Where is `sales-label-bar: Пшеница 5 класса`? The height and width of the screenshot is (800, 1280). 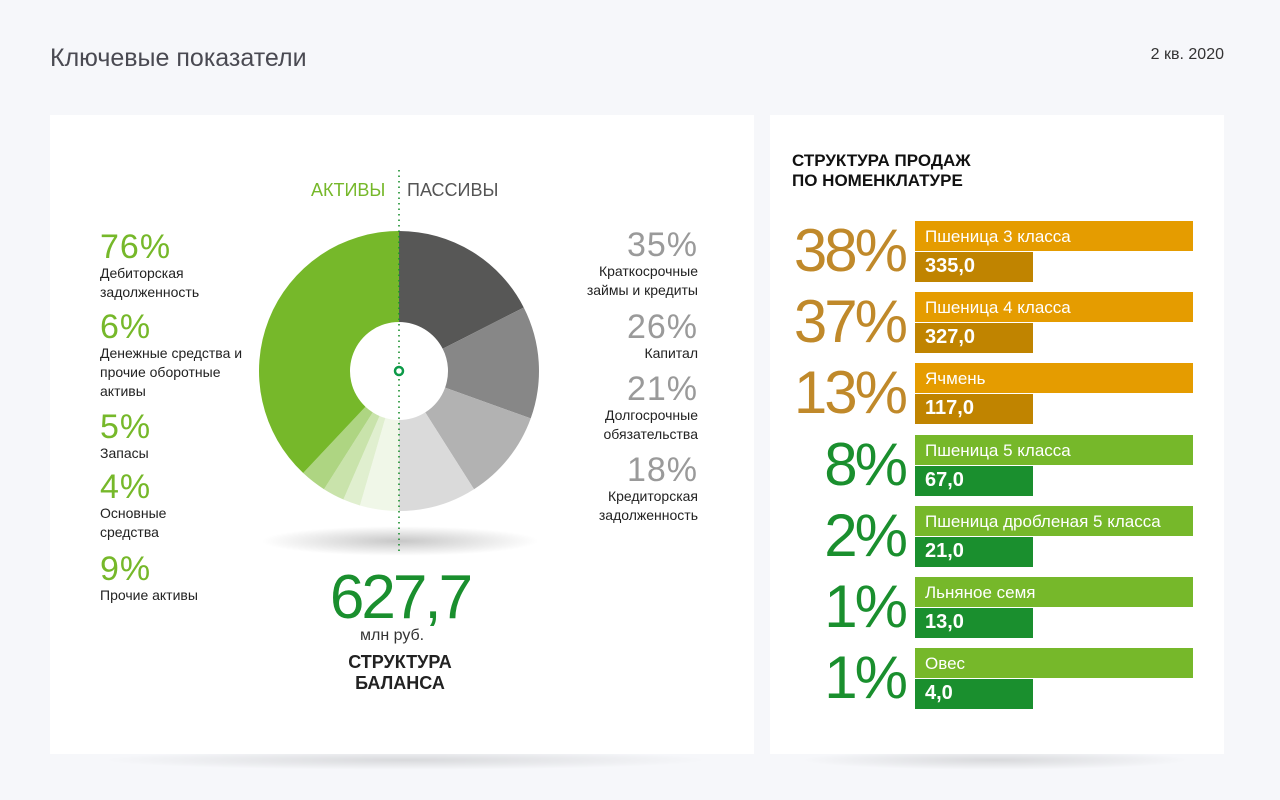
sales-label-bar: Пшеница 5 класса is located at coordinates (1054, 449).